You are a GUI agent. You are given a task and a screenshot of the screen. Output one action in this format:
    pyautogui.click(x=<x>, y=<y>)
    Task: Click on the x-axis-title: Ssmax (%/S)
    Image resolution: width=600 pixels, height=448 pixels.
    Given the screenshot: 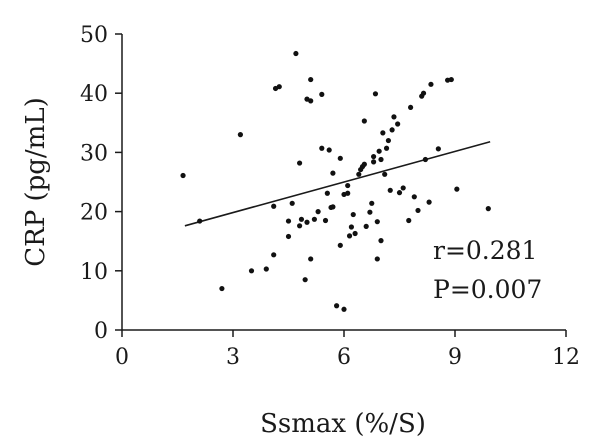 What is the action you would take?
    pyautogui.click(x=343, y=424)
    